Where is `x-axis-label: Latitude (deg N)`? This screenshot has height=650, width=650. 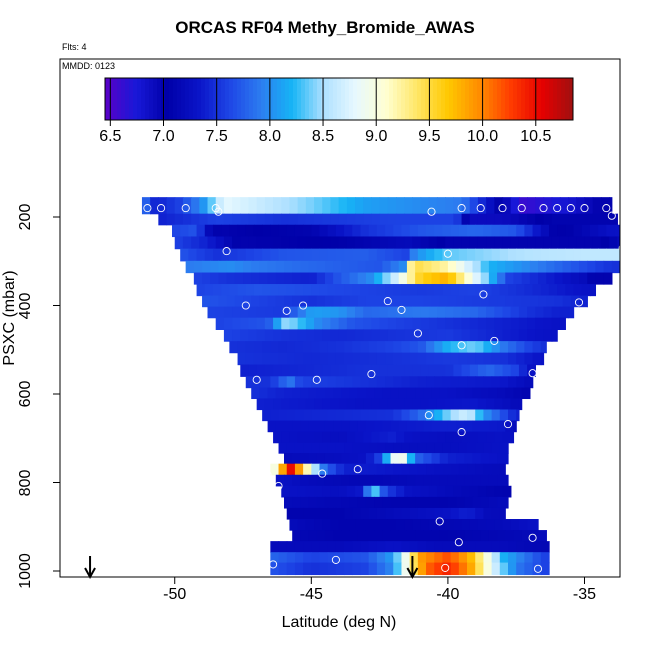
x-axis-label: Latitude (deg N) is located at coordinates (339, 622).